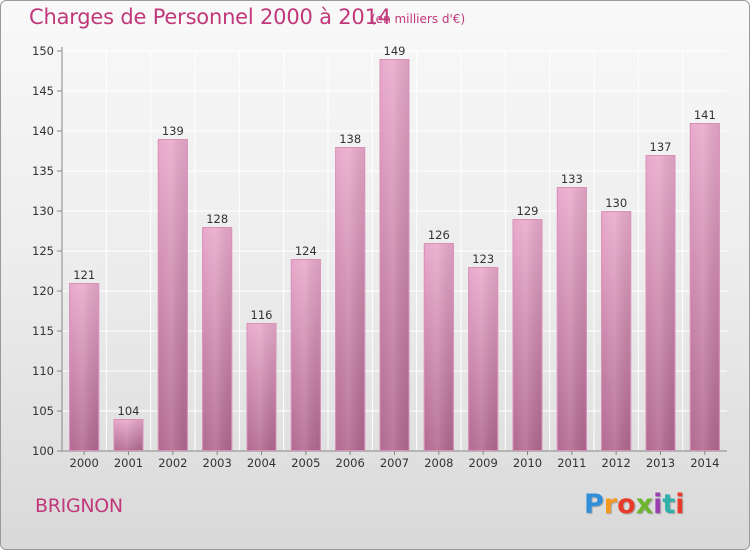 Image resolution: width=750 pixels, height=550 pixels. I want to click on x-tick-label: 2004, so click(261, 463).